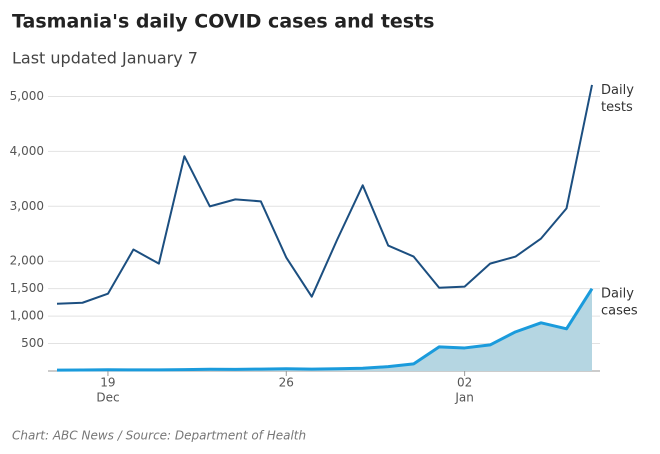 The image size is (660, 454). I want to click on y-tick-label: 2,000, so click(27, 261).